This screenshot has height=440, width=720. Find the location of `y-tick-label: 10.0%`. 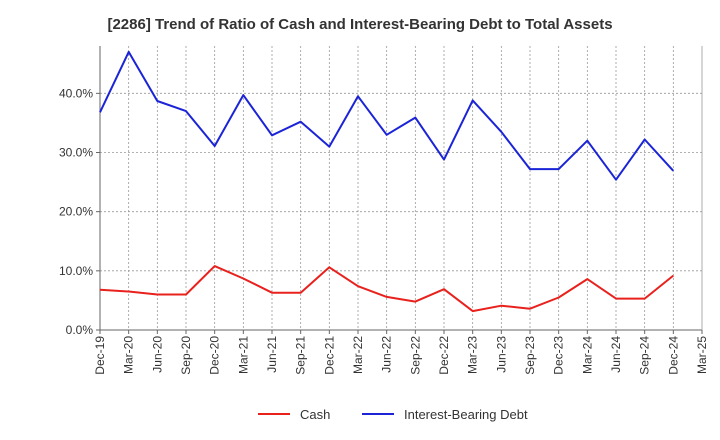

y-tick-label: 10.0% is located at coordinates (76, 271).